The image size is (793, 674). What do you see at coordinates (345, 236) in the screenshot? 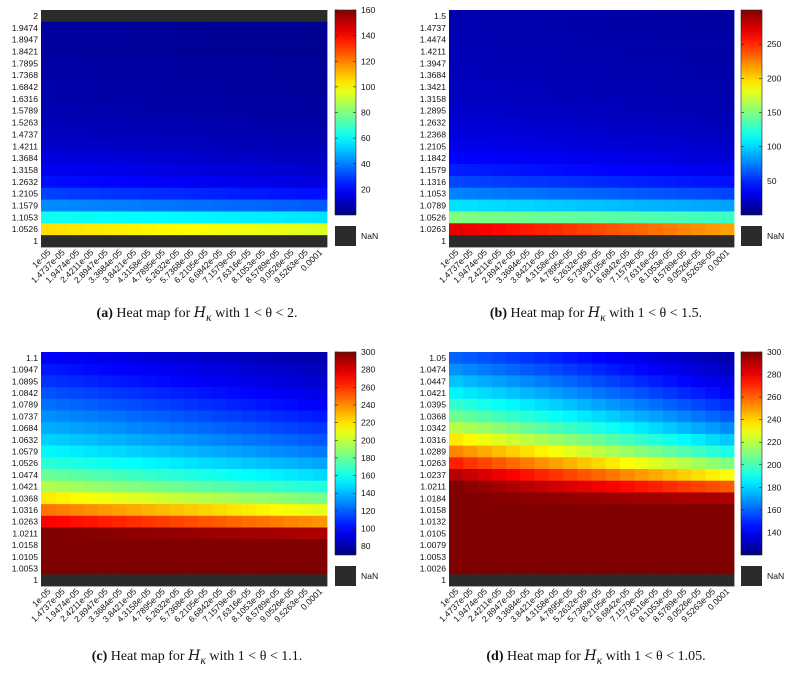
I see `nan-swatch` at bounding box center [345, 236].